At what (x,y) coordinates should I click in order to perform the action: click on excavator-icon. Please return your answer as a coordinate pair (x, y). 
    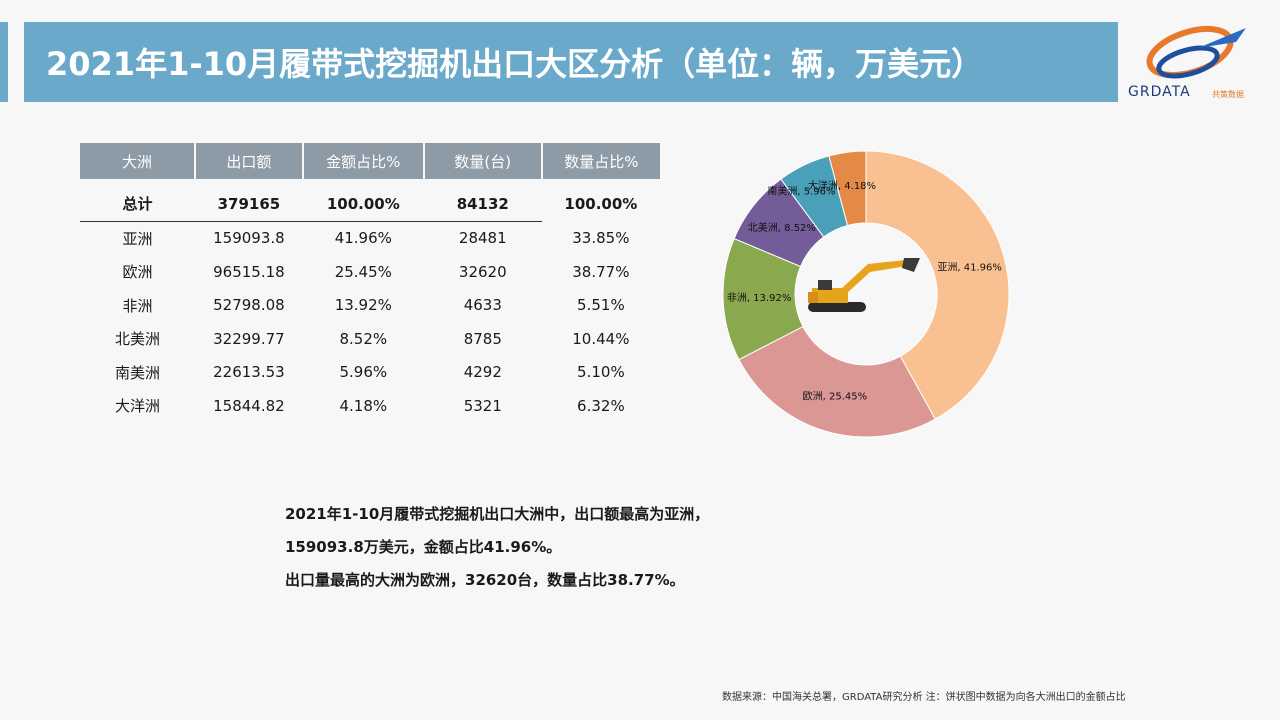
    Looking at the image, I should click on (864, 285).